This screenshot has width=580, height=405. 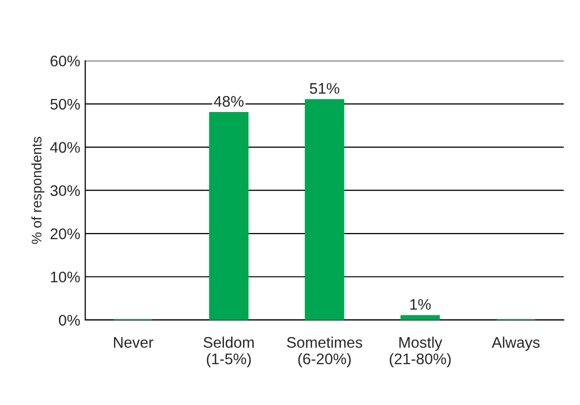 I want to click on x-tick-label: Mostly (21-80%), so click(x=420, y=352).